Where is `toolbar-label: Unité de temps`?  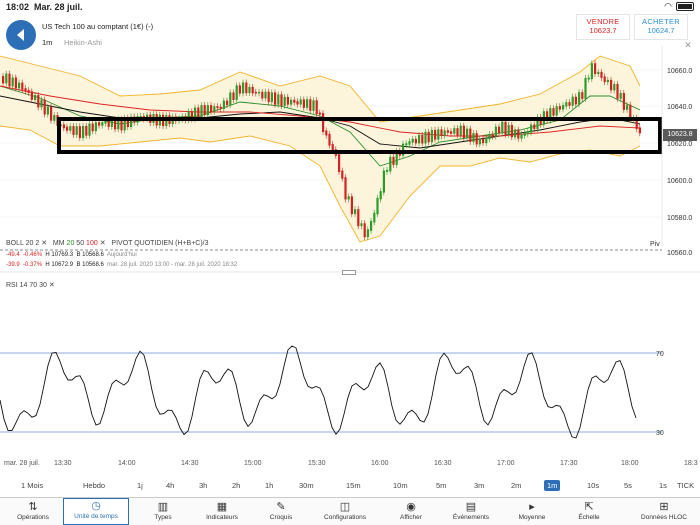
toolbar-label: Unité de temps is located at coordinates (96, 516).